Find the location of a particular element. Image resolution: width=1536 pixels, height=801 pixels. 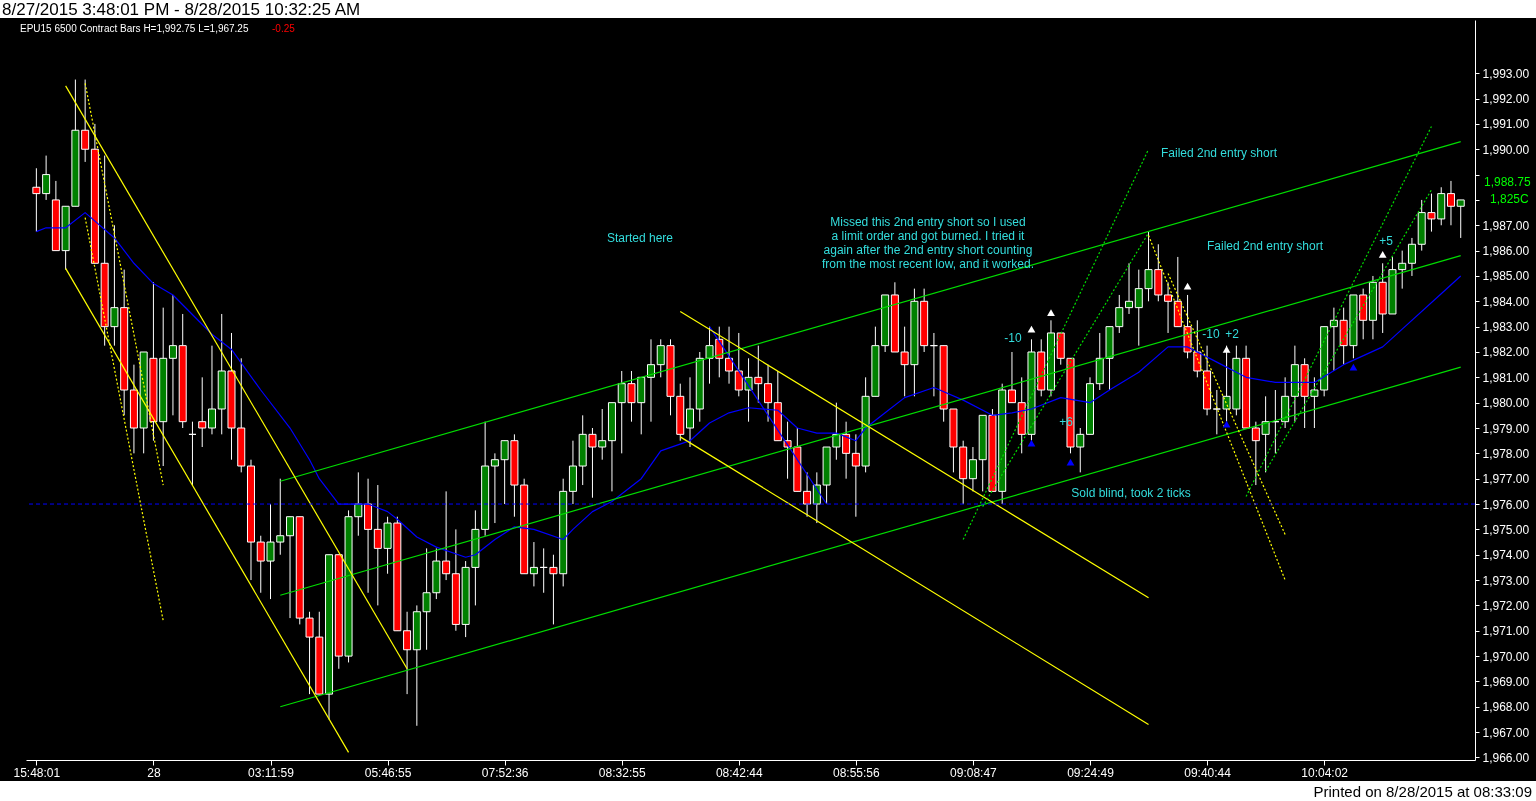

y-tick-label: 1,977.00 is located at coordinates (1506, 479).